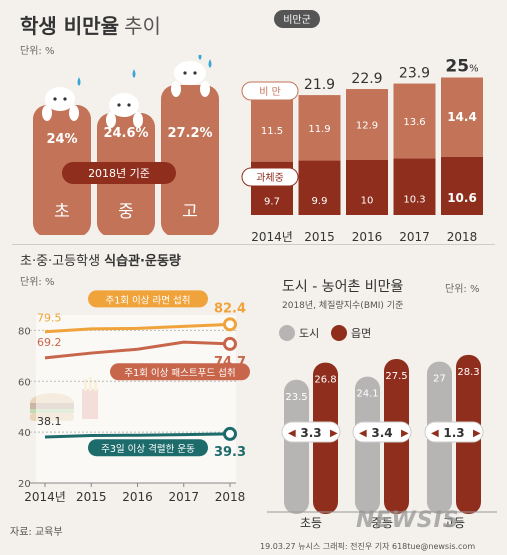 The image size is (507, 555). I want to click on legend-rural-swatch, so click(339, 333).